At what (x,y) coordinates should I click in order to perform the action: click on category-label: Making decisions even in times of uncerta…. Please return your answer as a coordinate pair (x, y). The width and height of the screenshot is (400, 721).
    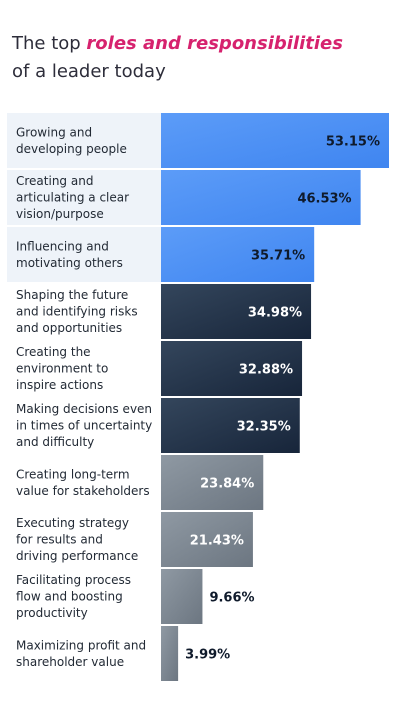
    Looking at the image, I should click on (84, 425).